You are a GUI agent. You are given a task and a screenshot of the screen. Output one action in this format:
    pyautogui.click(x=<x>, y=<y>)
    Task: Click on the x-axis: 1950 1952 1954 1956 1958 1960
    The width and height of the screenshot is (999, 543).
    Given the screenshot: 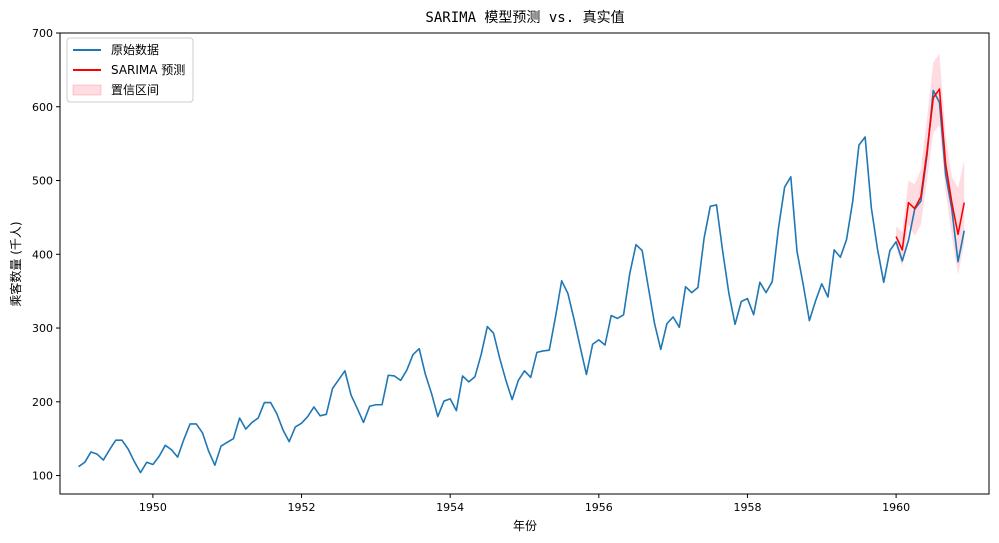 What is the action you would take?
    pyautogui.click(x=524, y=504)
    